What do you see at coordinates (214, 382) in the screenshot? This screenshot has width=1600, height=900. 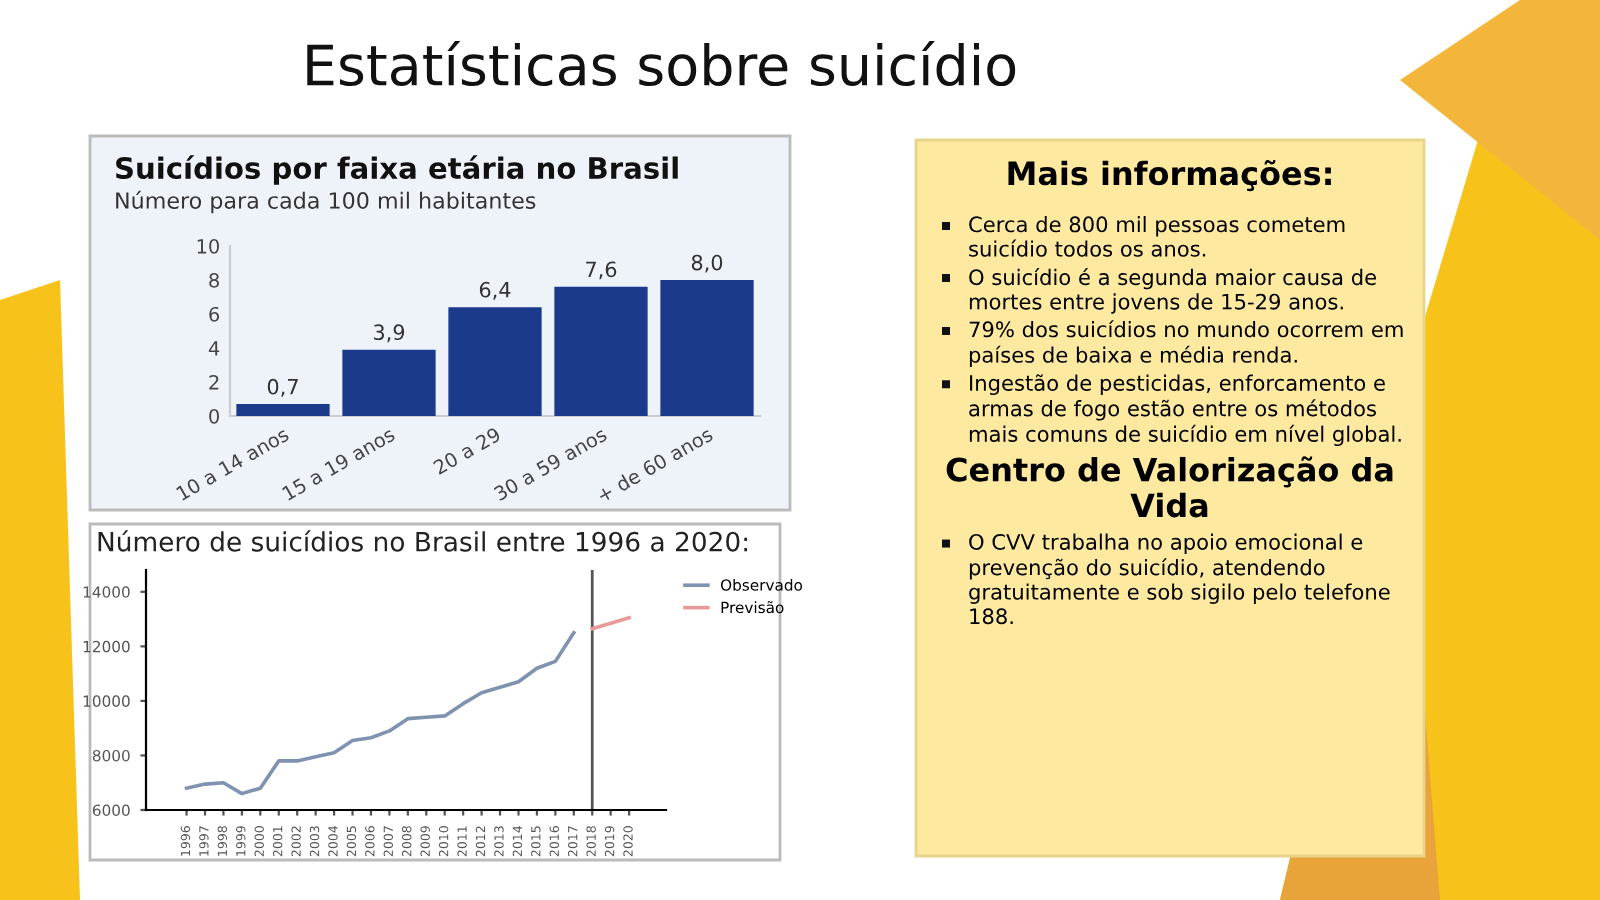 I see `y-tick-label: 2` at bounding box center [214, 382].